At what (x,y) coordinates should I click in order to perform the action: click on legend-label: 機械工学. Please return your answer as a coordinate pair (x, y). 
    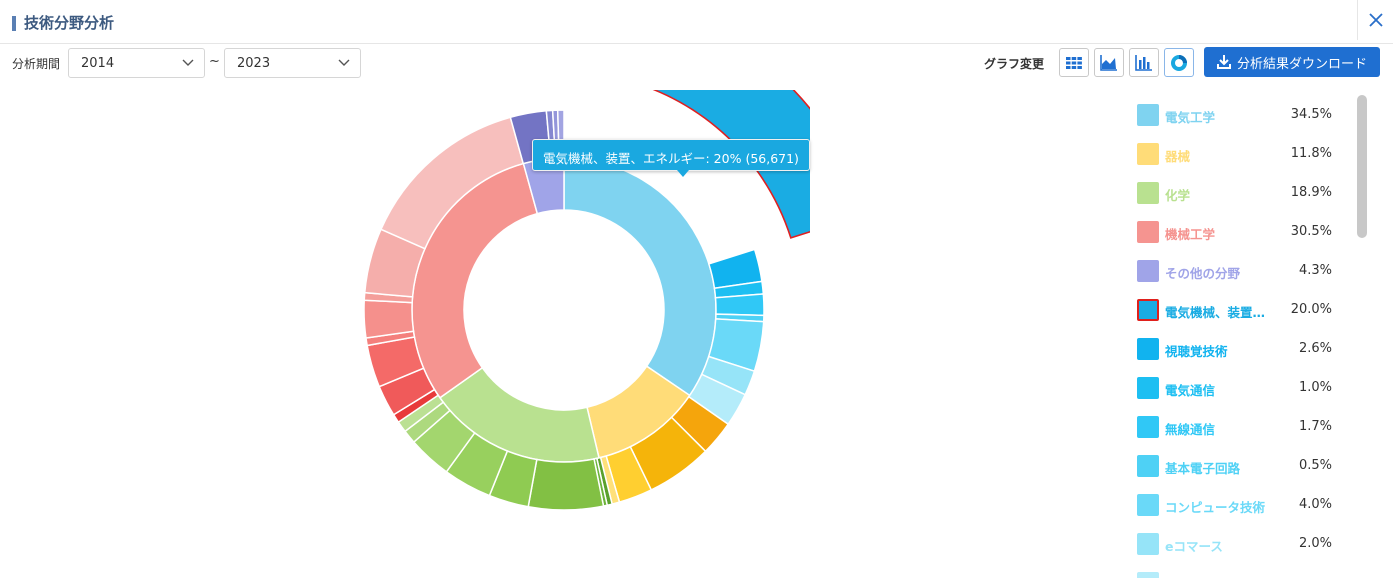
    Looking at the image, I should click on (1190, 234).